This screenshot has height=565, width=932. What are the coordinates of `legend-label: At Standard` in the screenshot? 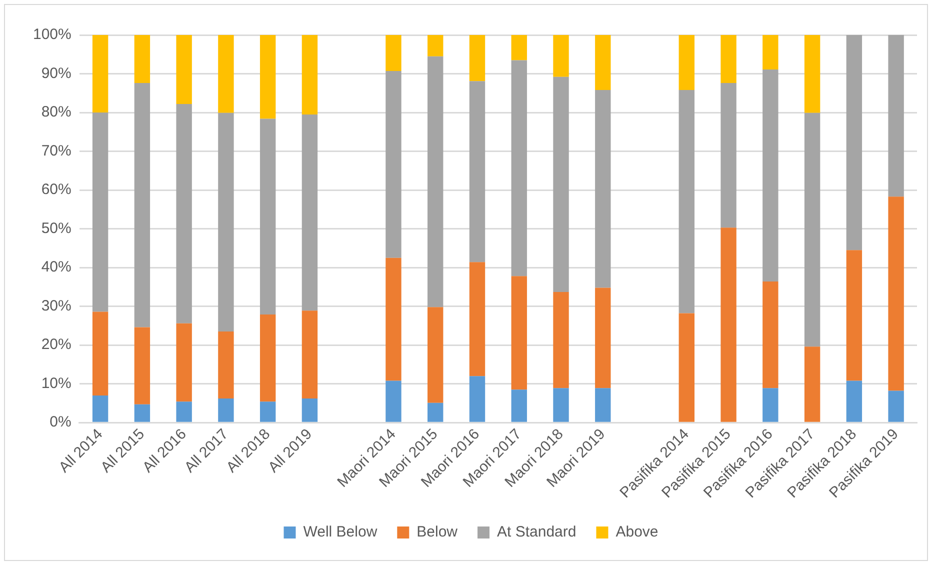 It's located at (536, 532).